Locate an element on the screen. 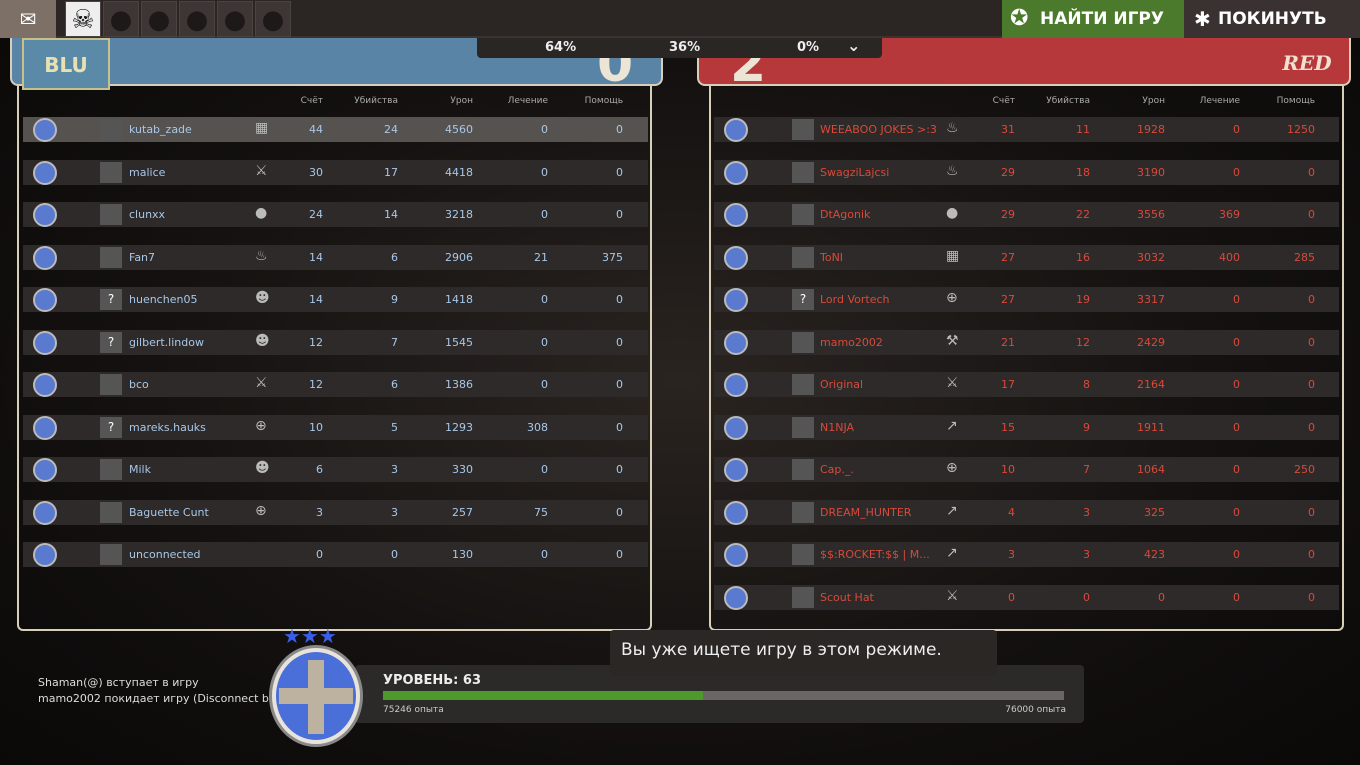  stat-damage: 1418 is located at coordinates (459, 299).